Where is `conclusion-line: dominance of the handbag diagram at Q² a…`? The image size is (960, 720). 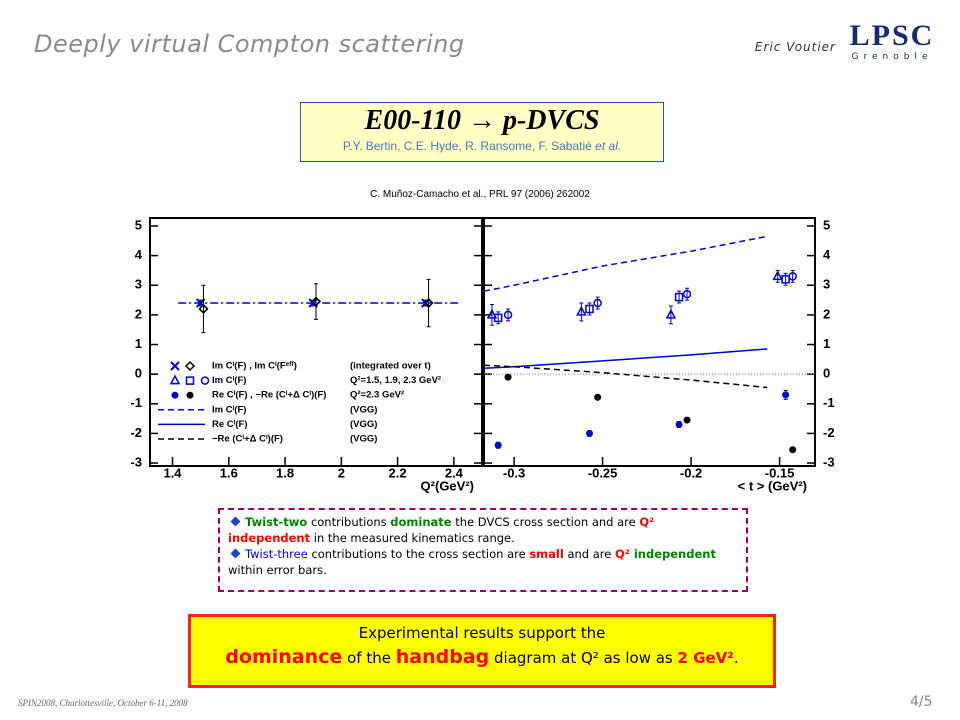
conclusion-line: dominance of the handbag diagram at Q² a… is located at coordinates (482, 657).